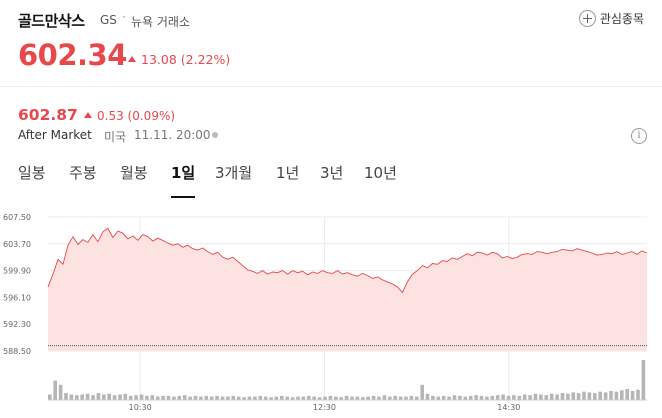  I want to click on stock-header: 골드만삭스 GS · 뉴욕 거래소 관심종목, so click(331, 21).